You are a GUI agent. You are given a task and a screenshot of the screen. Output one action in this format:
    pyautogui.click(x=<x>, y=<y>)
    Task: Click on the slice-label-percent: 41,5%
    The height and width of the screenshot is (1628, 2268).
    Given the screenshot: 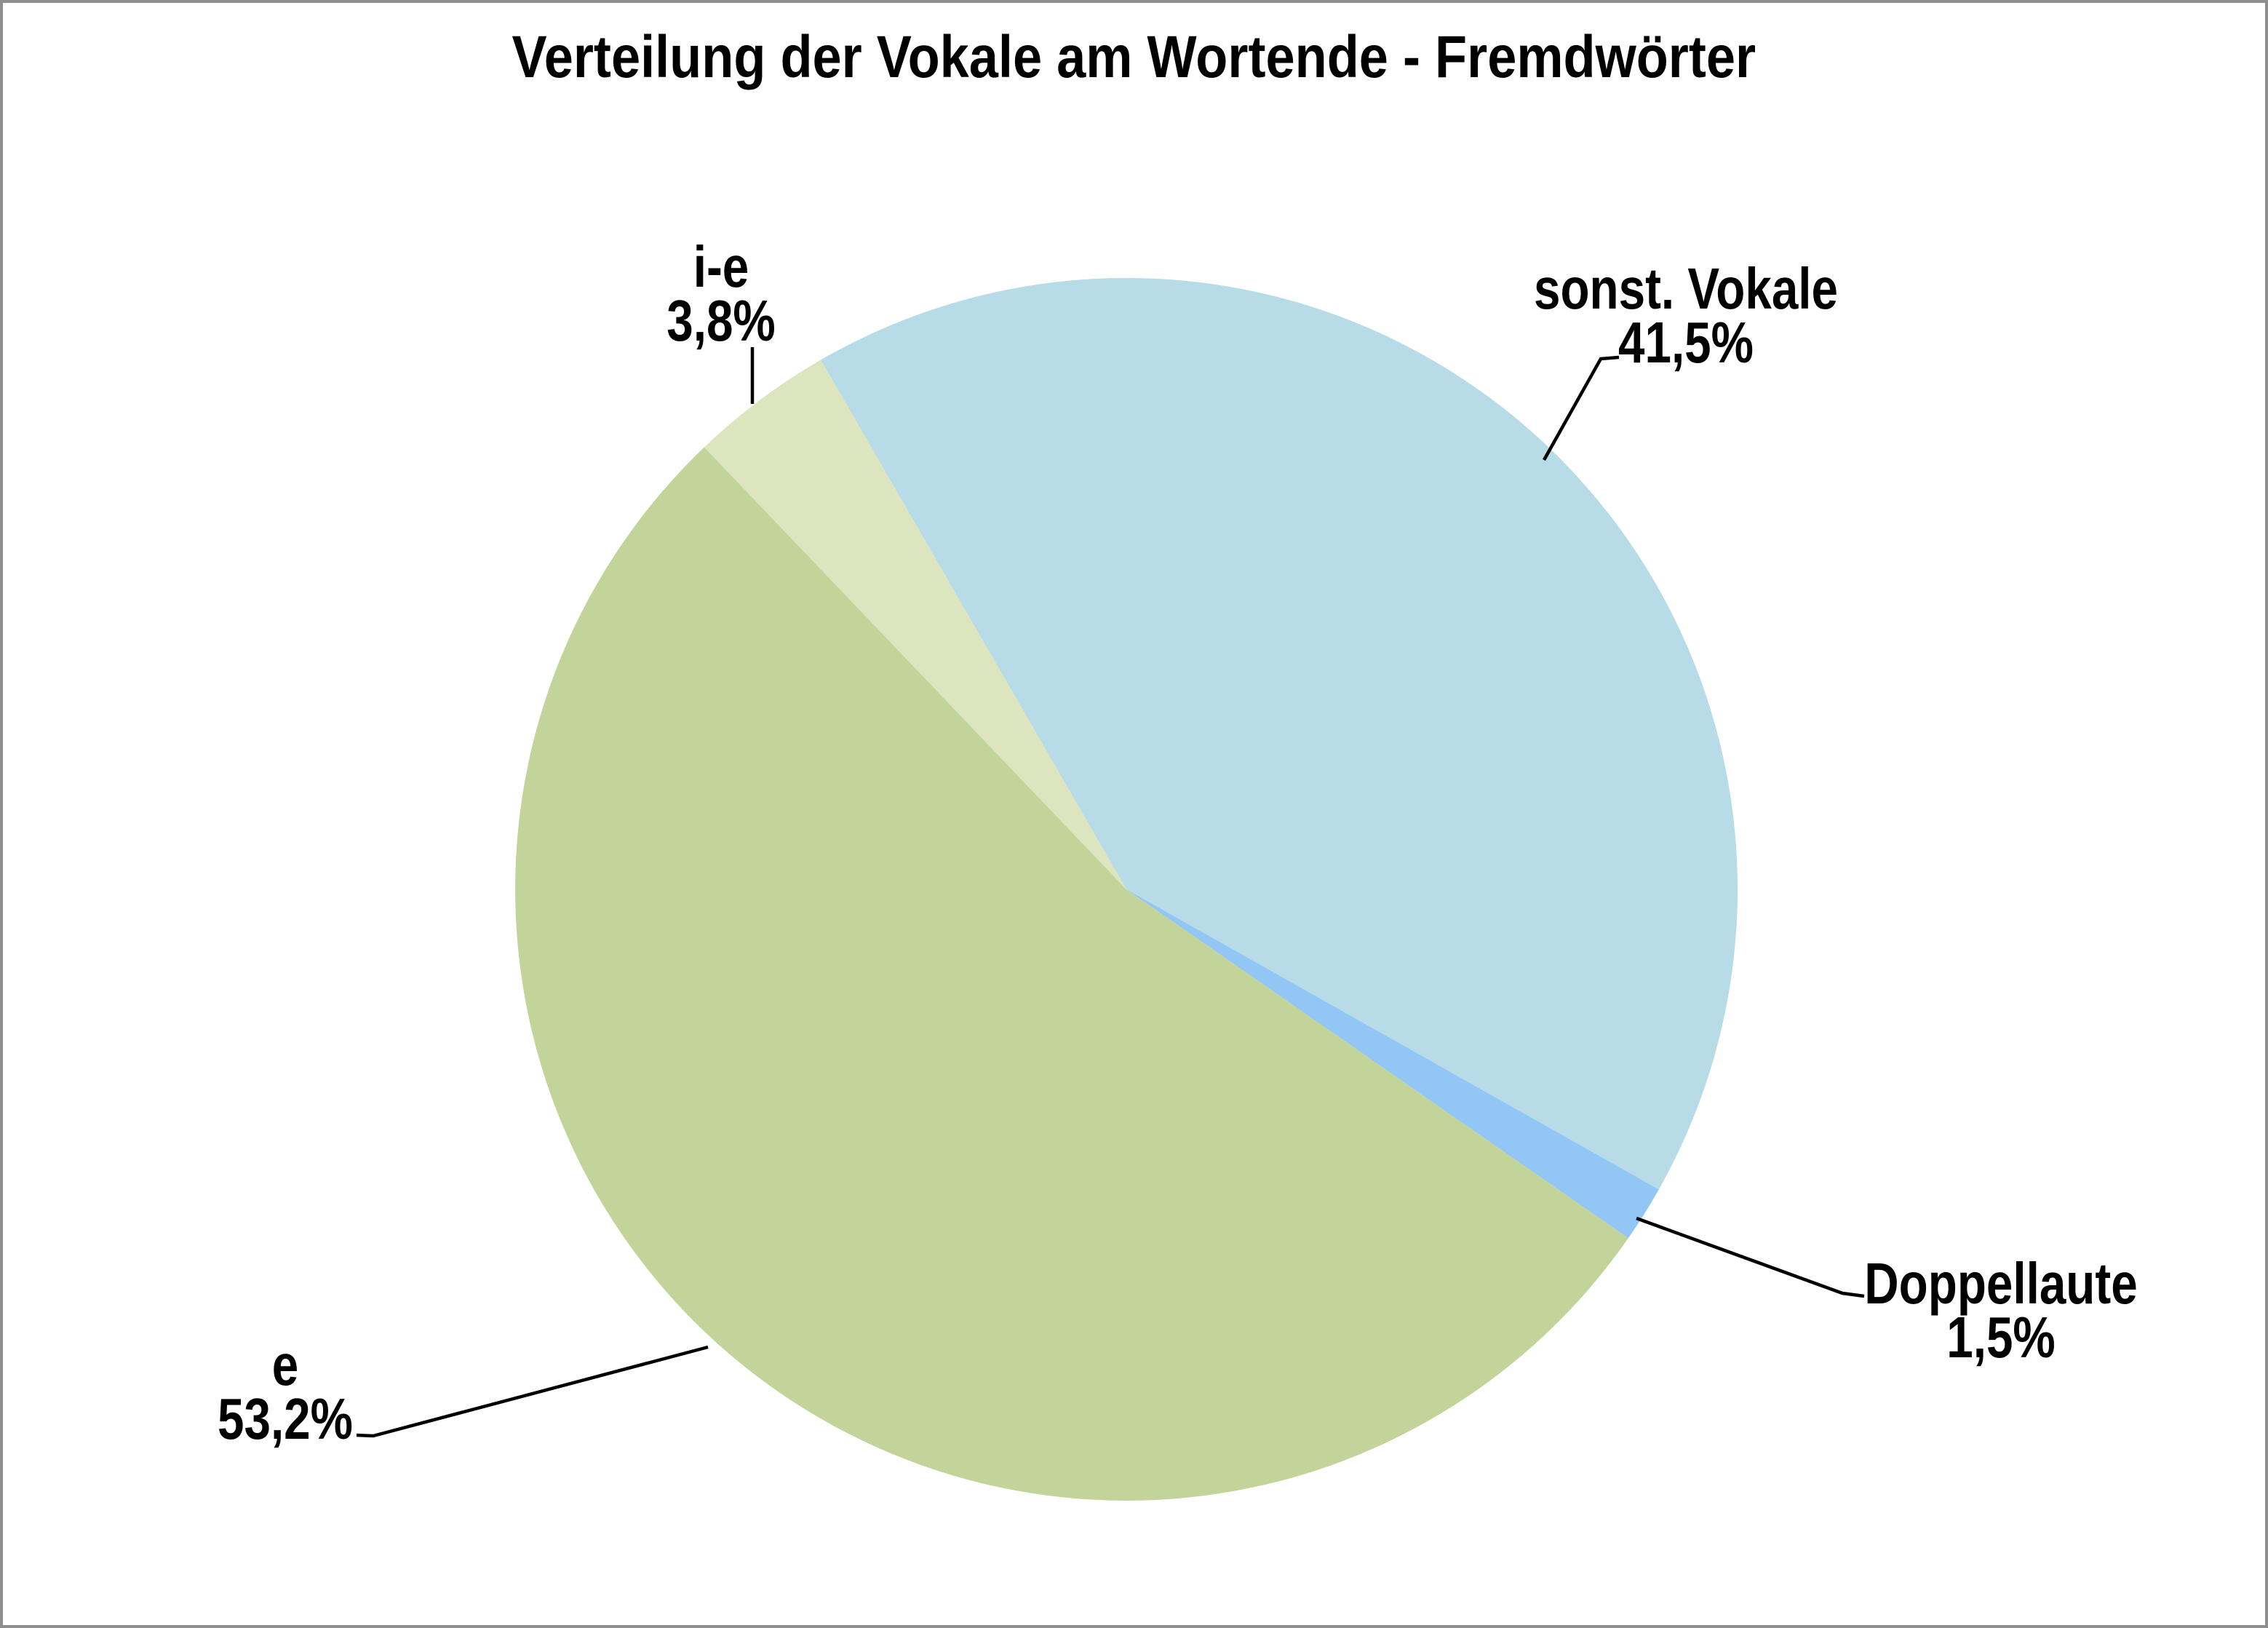 What is the action you would take?
    pyautogui.click(x=1686, y=342)
    